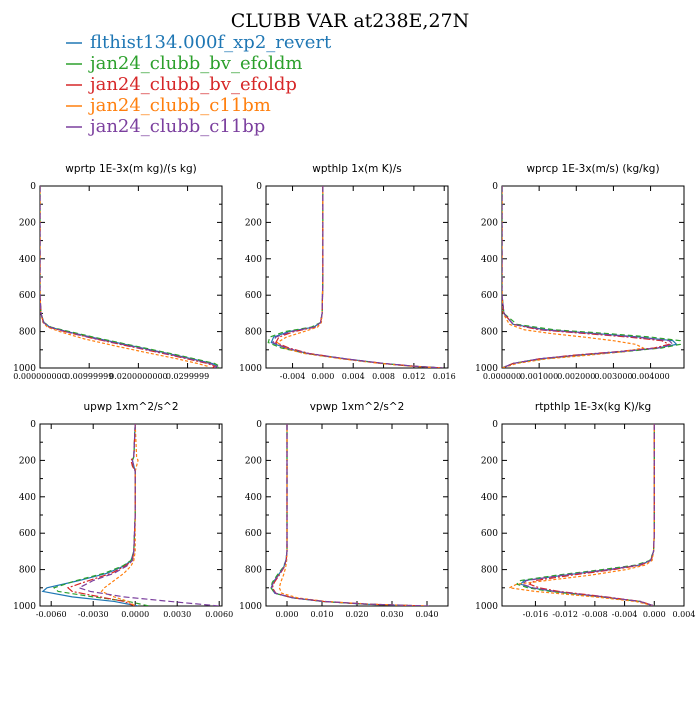 The height and width of the screenshot is (705, 700). Describe the element at coordinates (565, 614) in the screenshot. I see `x-tick-label: -0.012` at that location.